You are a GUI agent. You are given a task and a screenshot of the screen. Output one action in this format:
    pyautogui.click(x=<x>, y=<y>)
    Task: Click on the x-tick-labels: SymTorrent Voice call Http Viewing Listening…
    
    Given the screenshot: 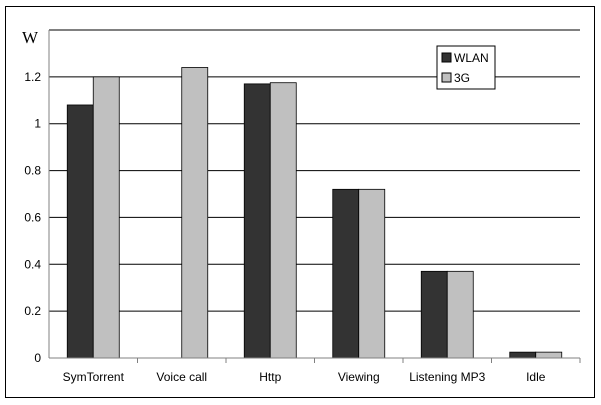 What is the action you would take?
    pyautogui.click(x=304, y=377)
    